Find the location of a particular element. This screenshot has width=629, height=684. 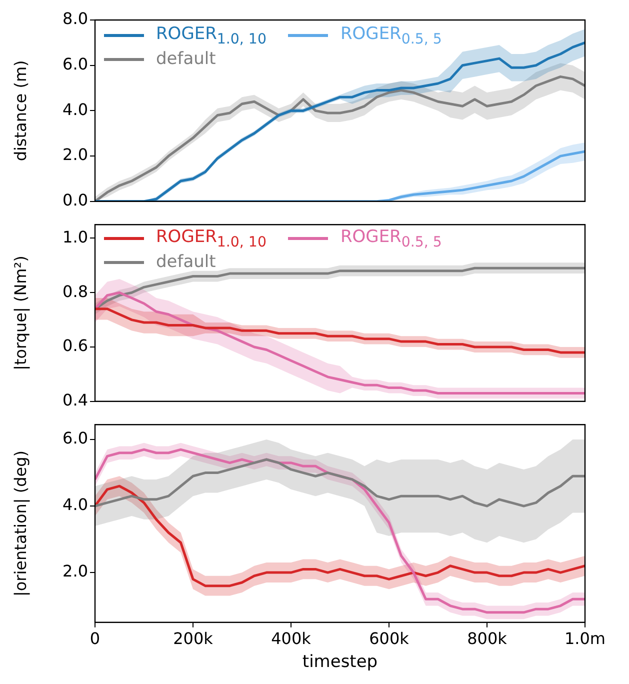

y-tick-label: 0.8 is located at coordinates (75, 291).